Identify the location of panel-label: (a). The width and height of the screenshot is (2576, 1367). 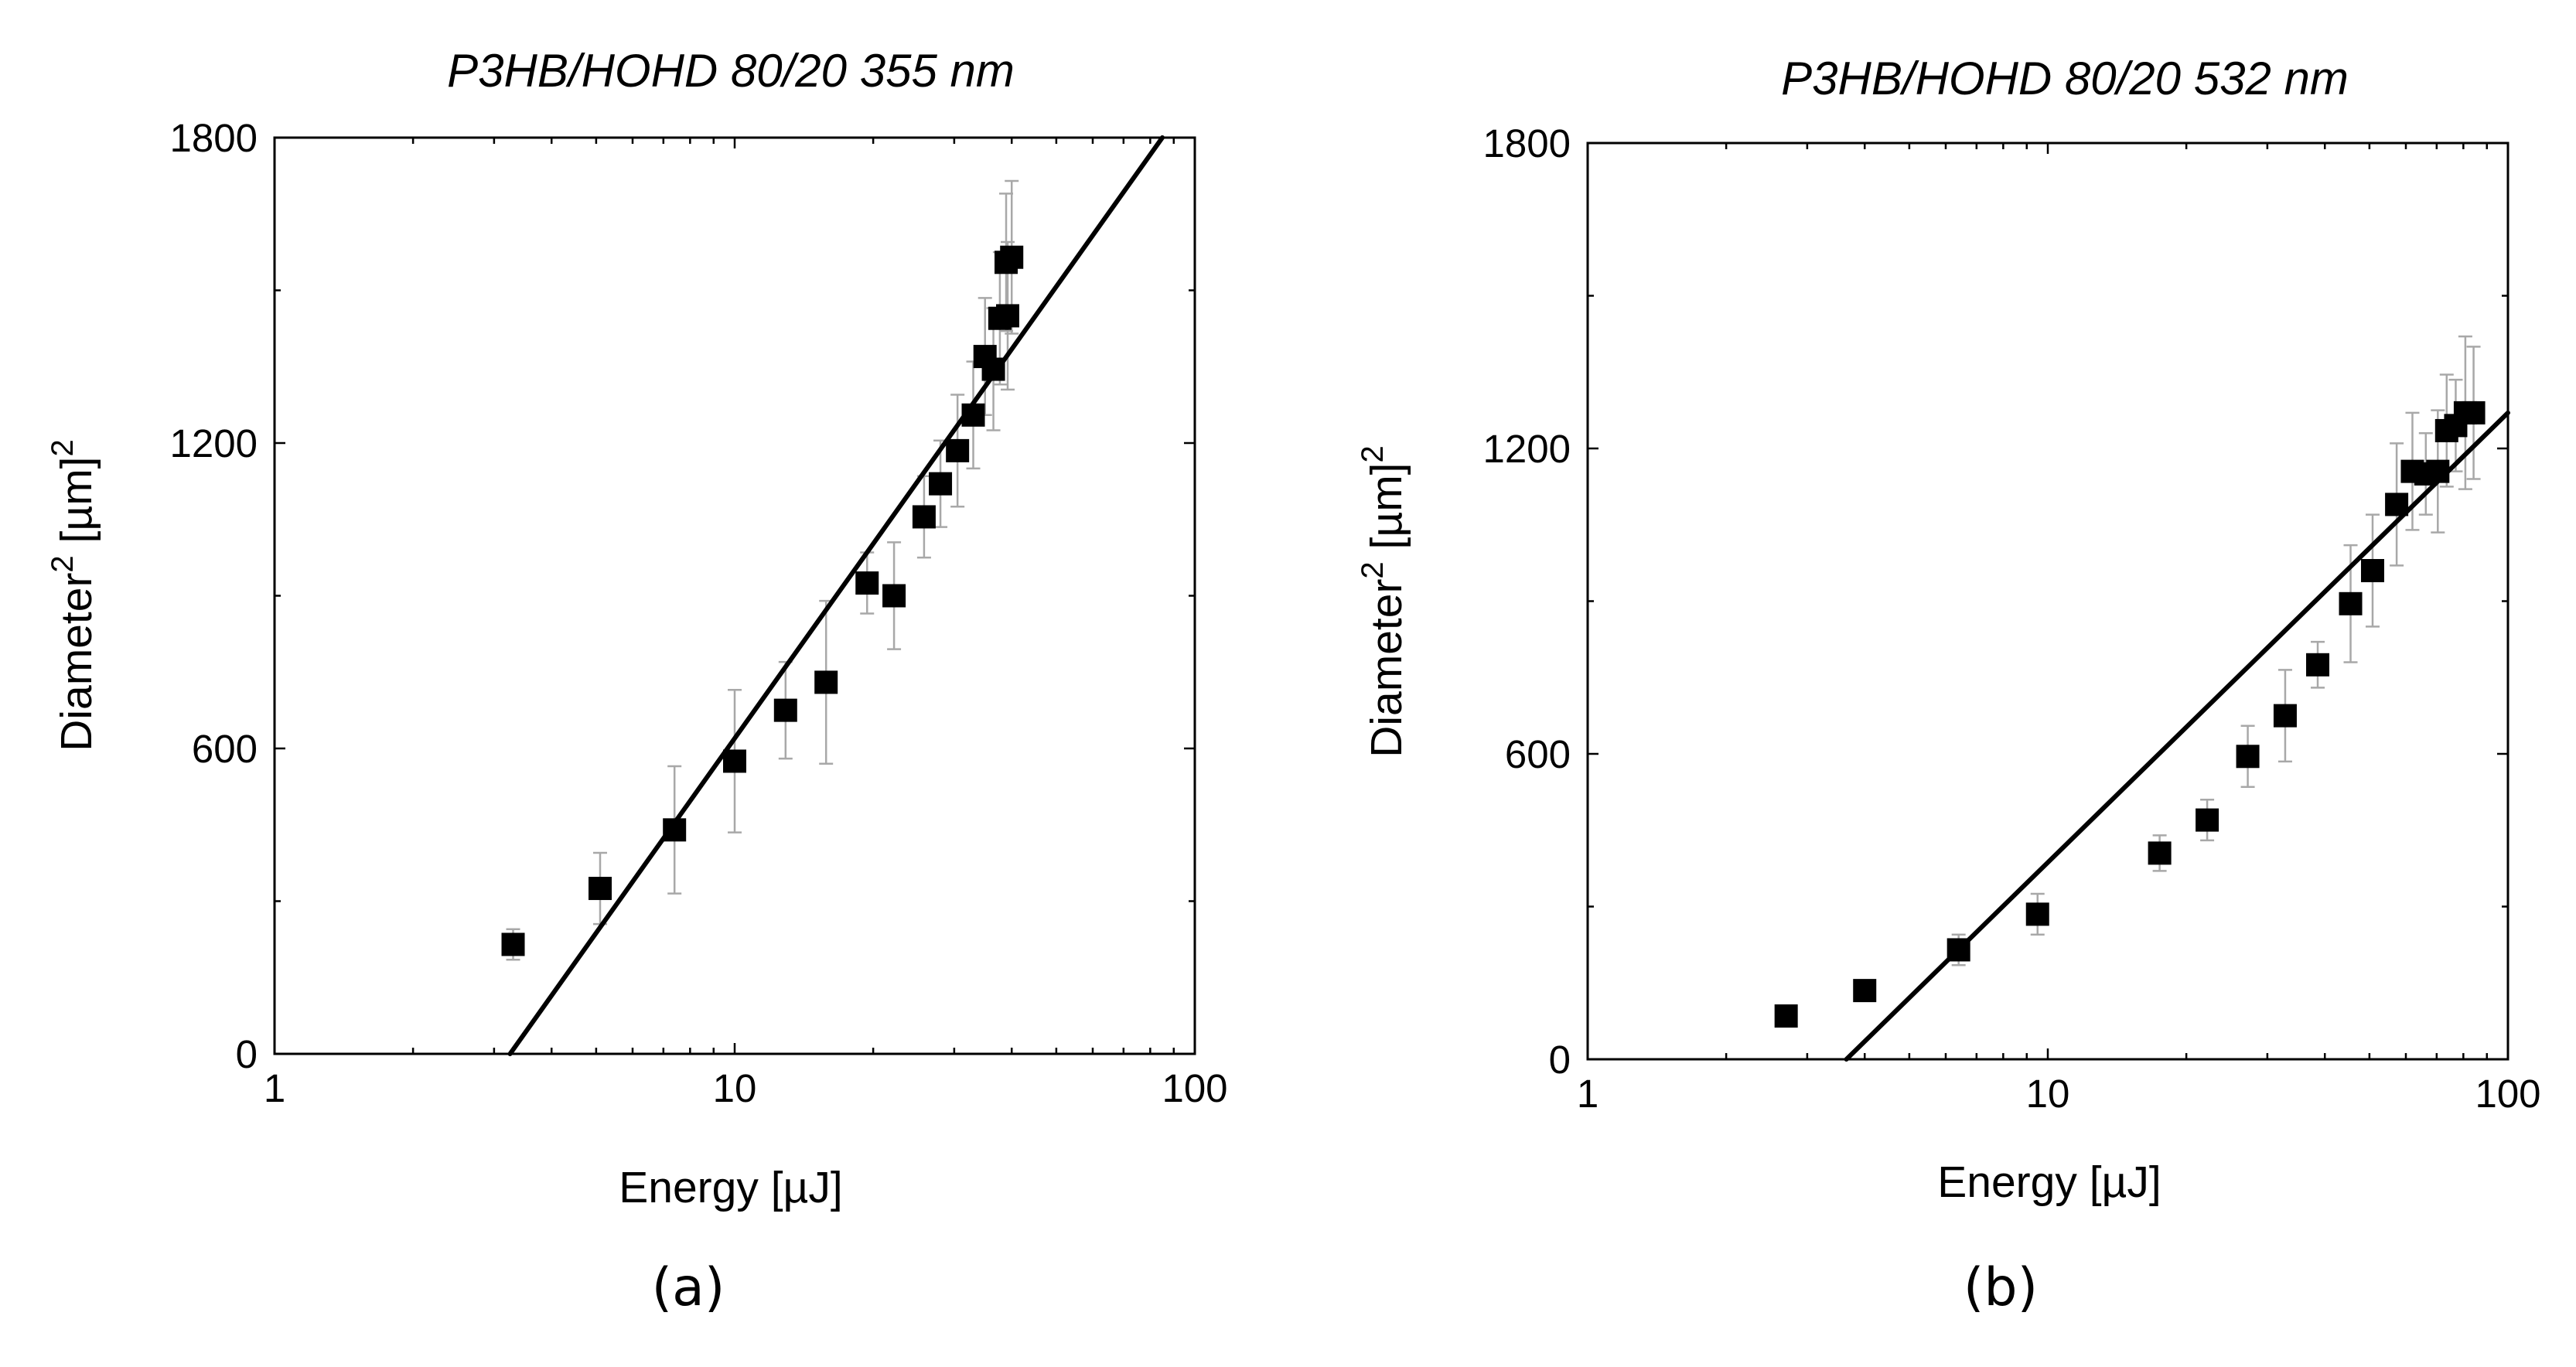
(688, 1287).